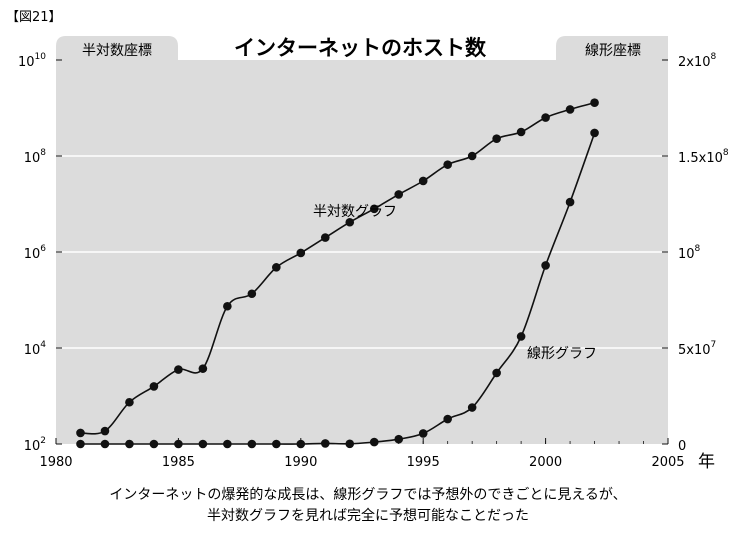 The image size is (736, 533). I want to click on x-tick-label: 1990, so click(300, 462).